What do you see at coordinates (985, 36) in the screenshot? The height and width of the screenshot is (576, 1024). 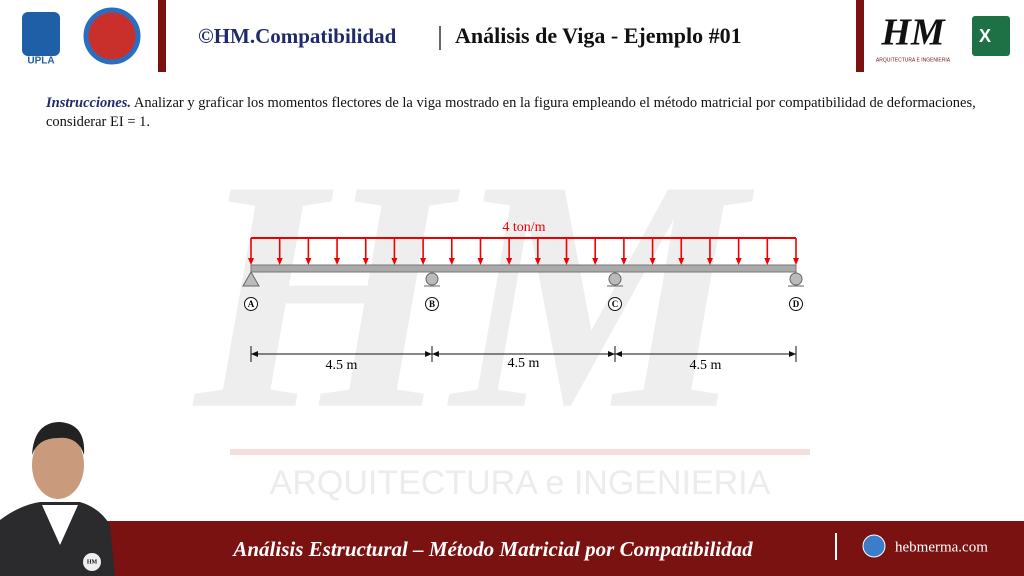 I see `excel-letter: X` at bounding box center [985, 36].